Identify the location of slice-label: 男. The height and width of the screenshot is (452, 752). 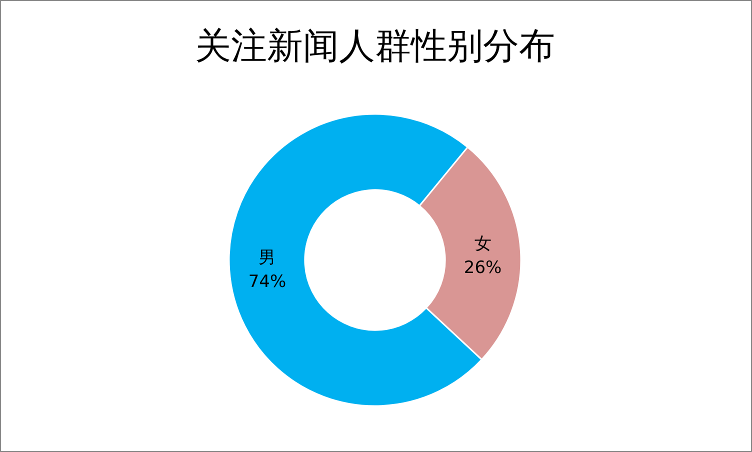
(267, 258).